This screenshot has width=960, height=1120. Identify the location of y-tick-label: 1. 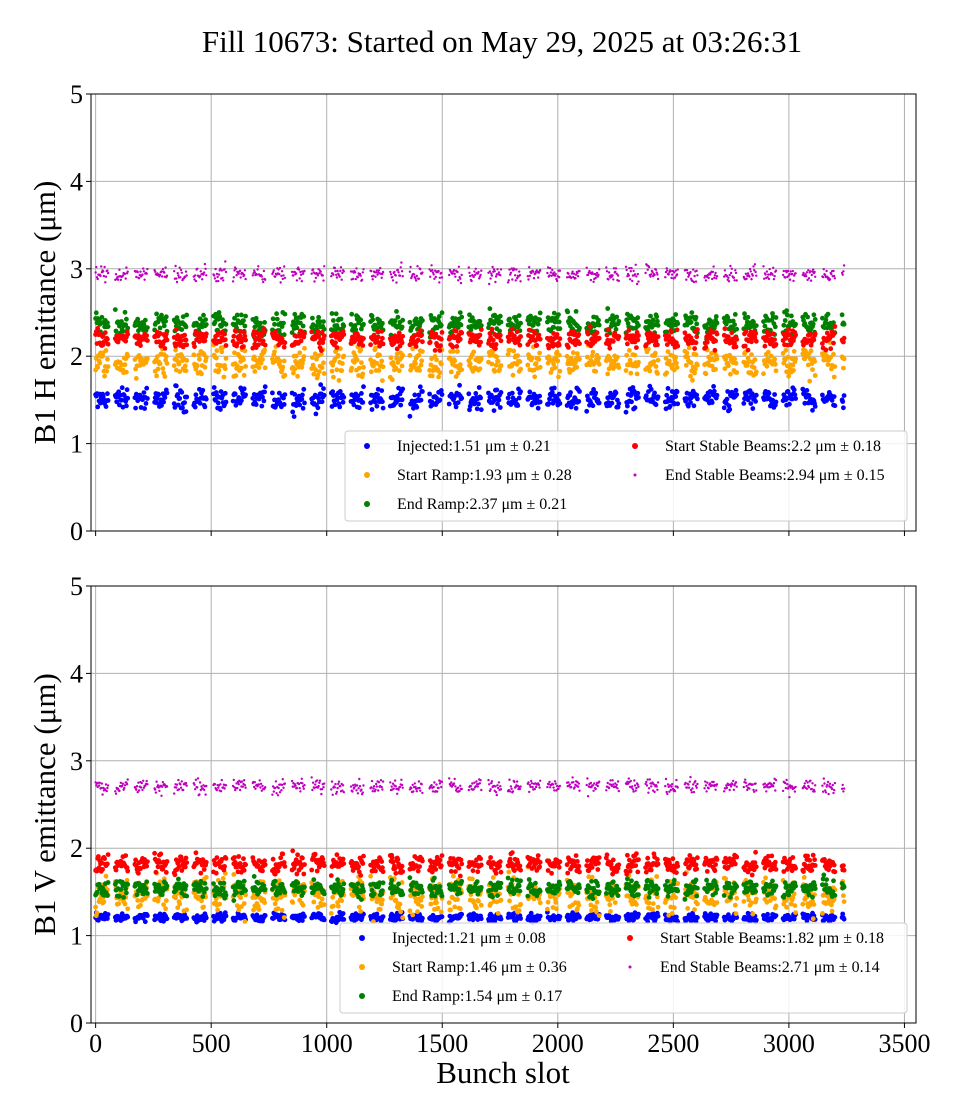
(76, 444).